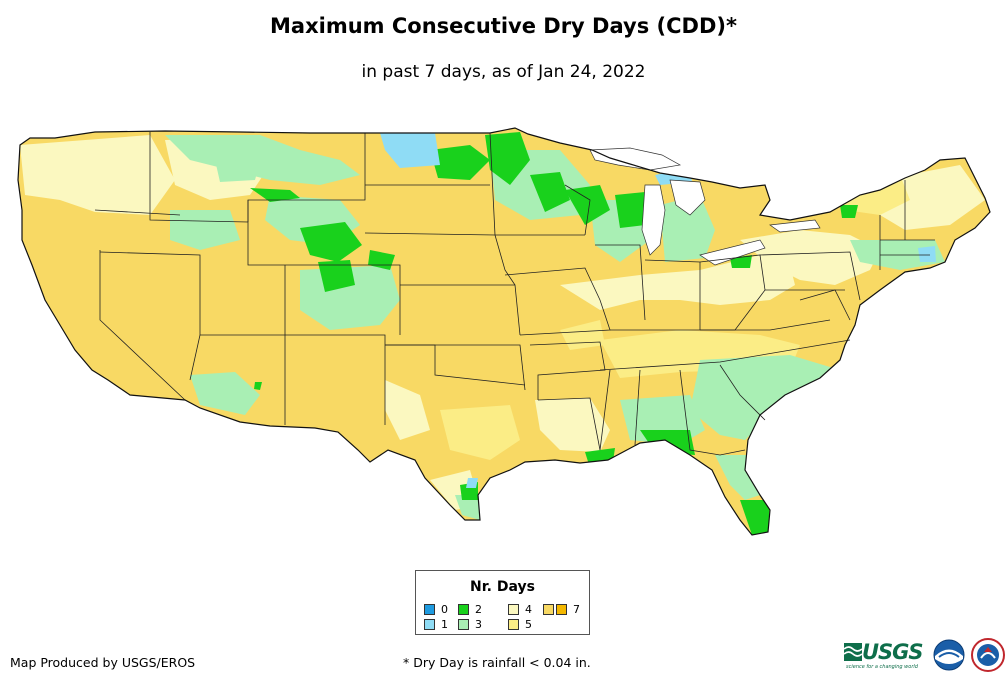 Image resolution: width=1007 pixels, height=691 pixels. What do you see at coordinates (520, 609) in the screenshot?
I see `legend-item-4: 4` at bounding box center [520, 609].